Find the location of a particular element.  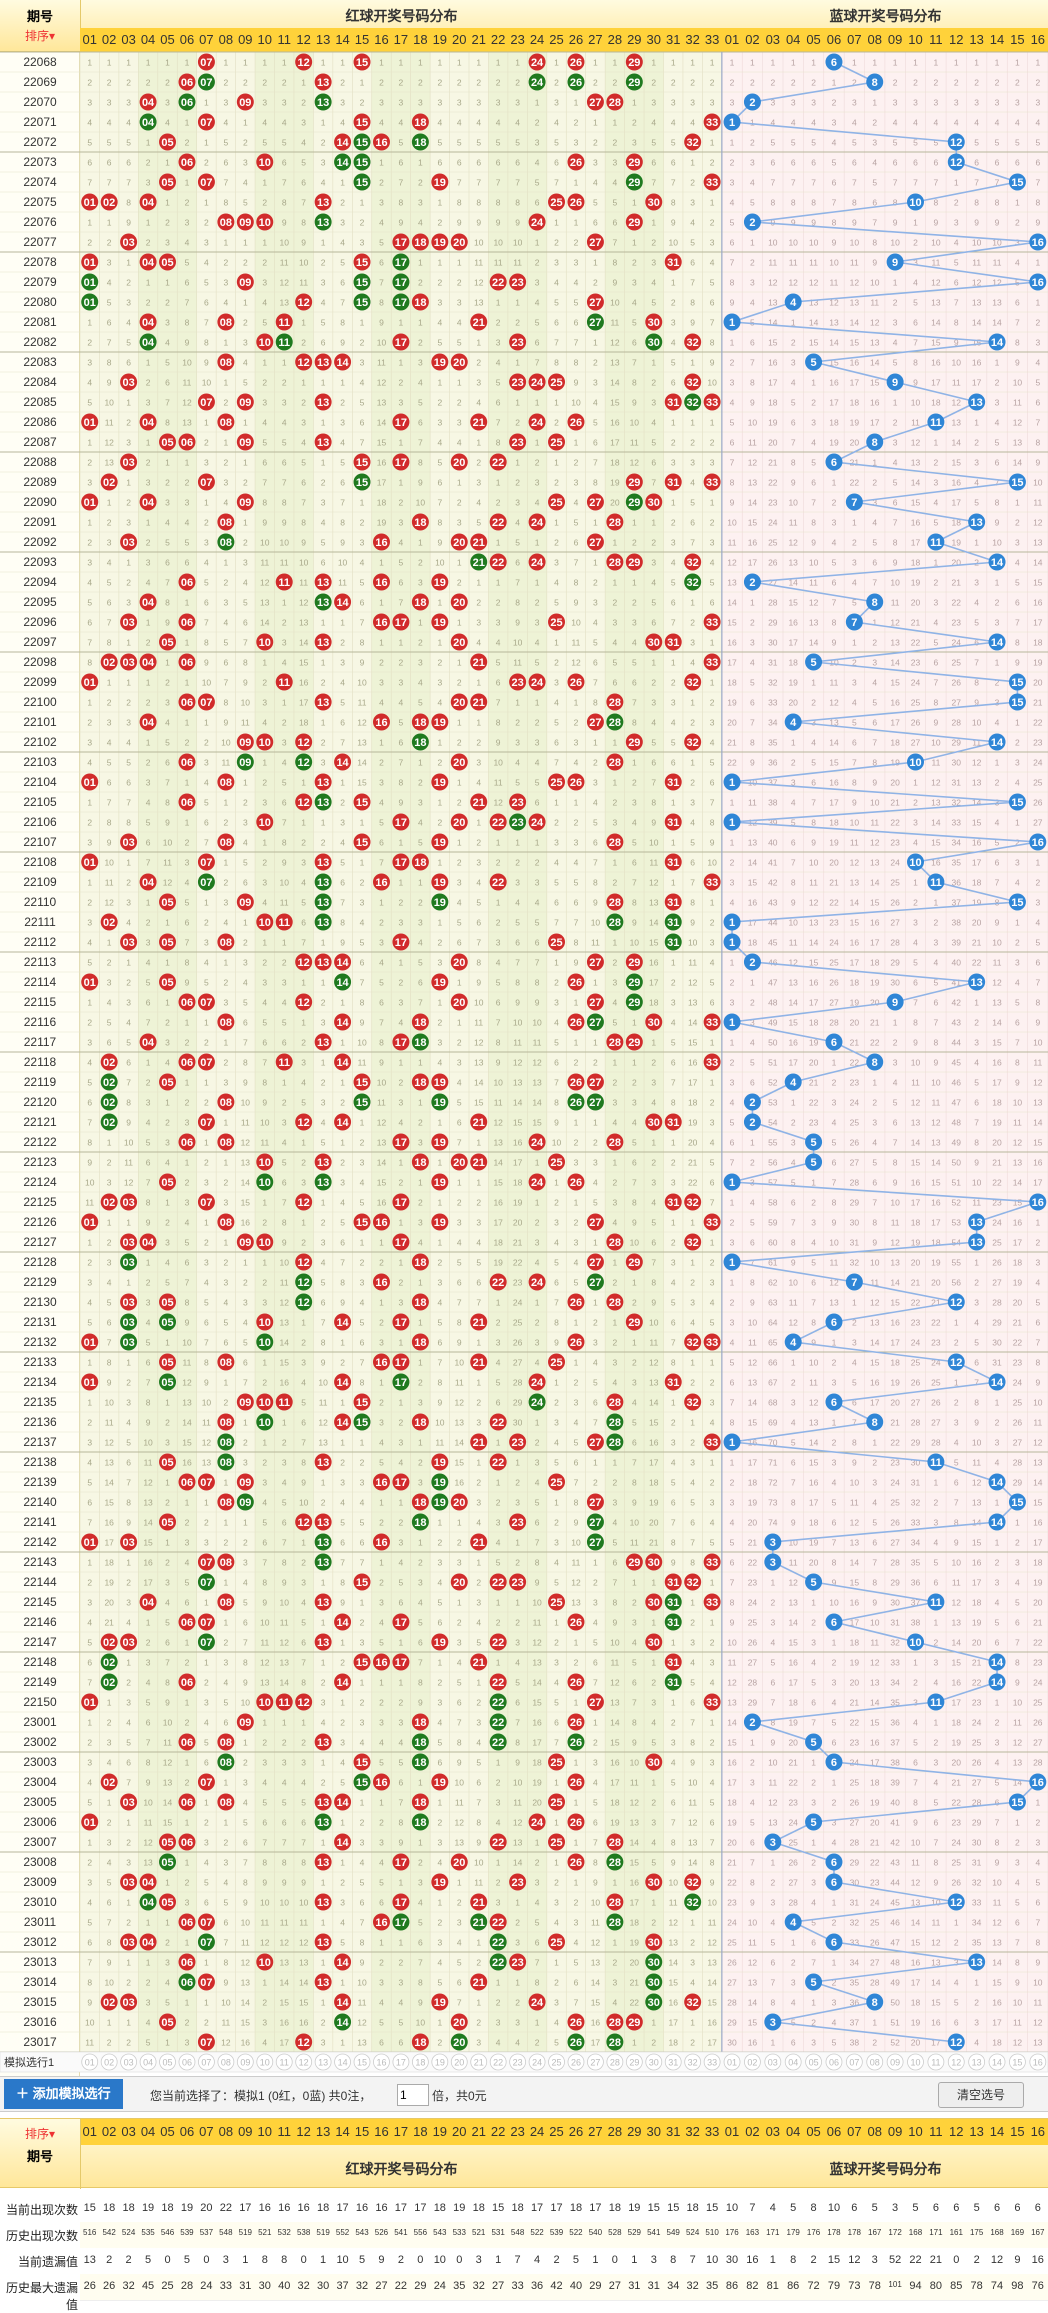

gap-value: 30 is located at coordinates (895, 983).